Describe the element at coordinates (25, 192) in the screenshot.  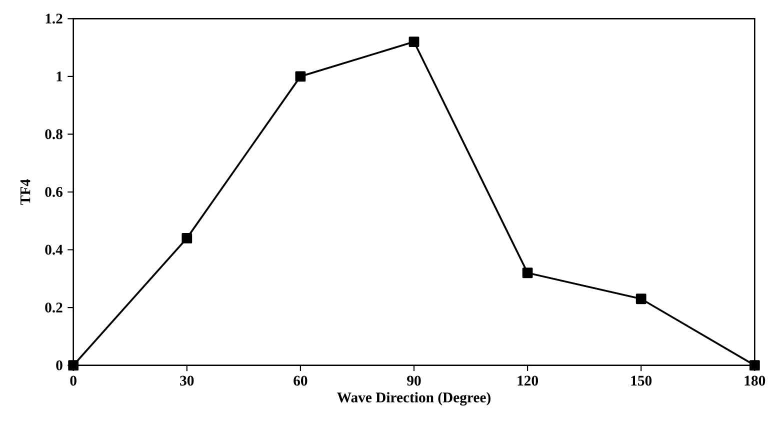
I see `y-axis-title: TF4` at that location.